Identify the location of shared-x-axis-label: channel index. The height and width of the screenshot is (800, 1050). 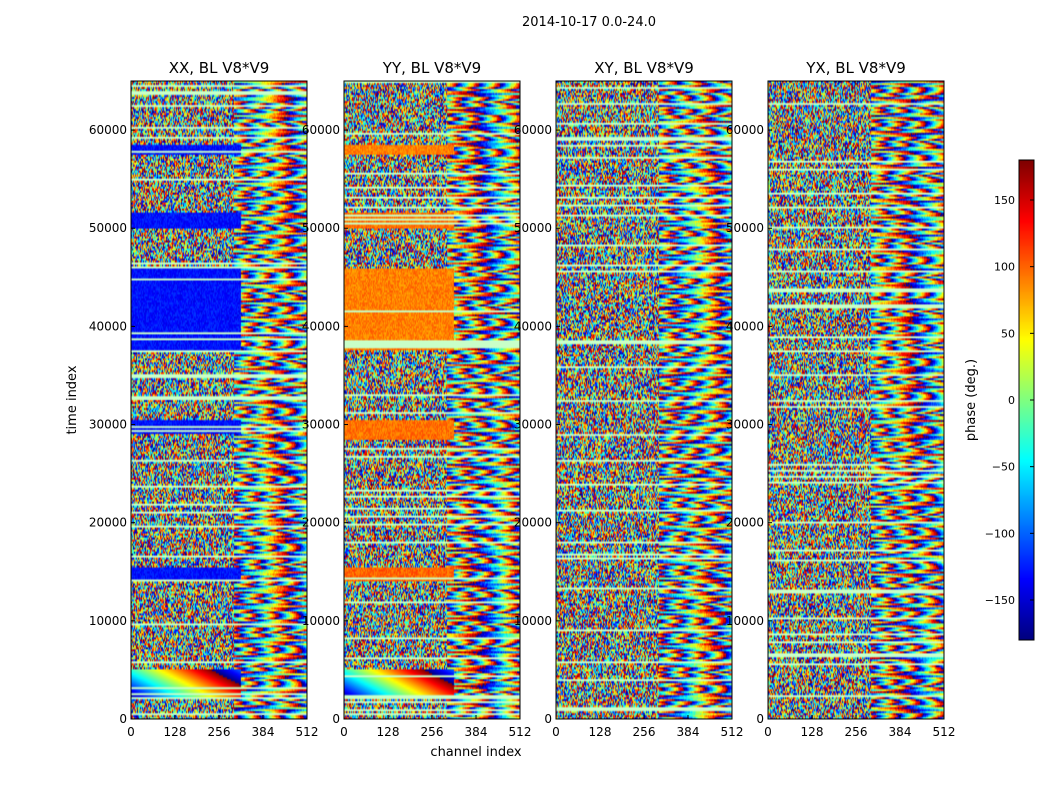
(475, 752).